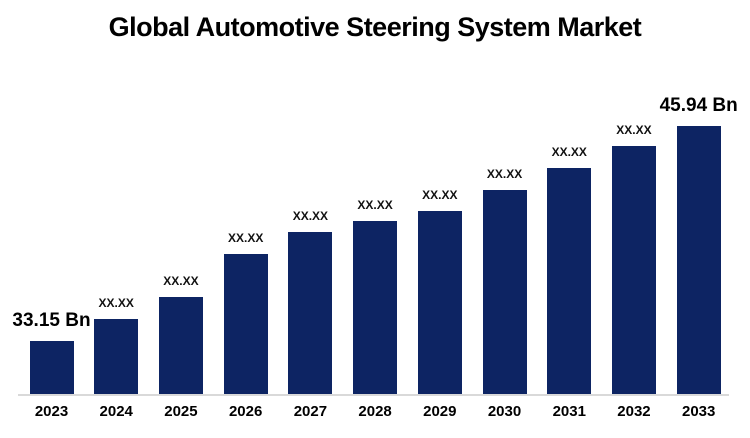 The height and width of the screenshot is (438, 750). I want to click on bar-value-label-2027: XX.XX, so click(310, 216).